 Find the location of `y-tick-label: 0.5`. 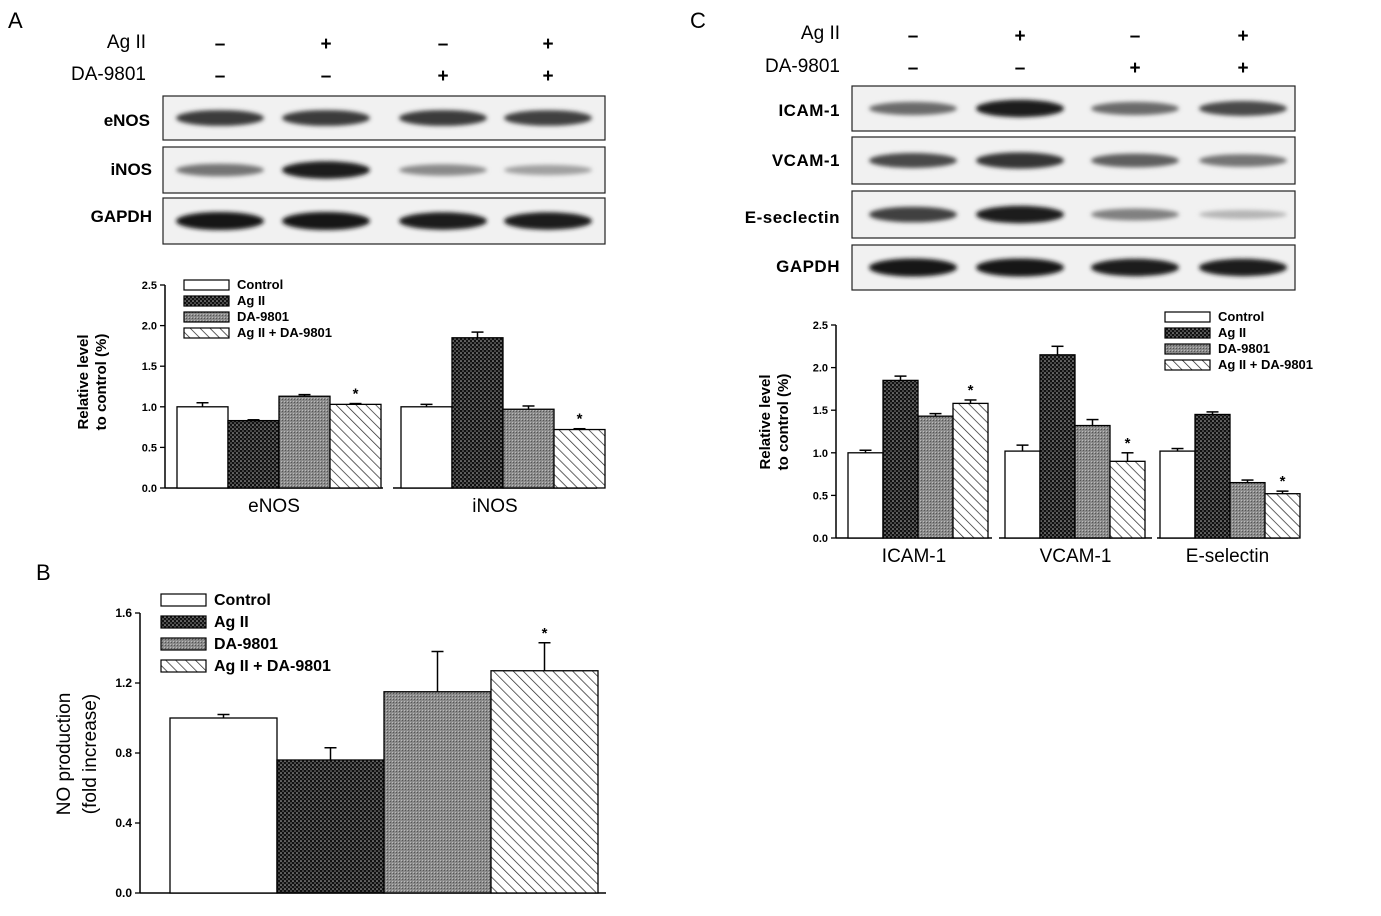

y-tick-label: 0.5 is located at coordinates (149, 448).